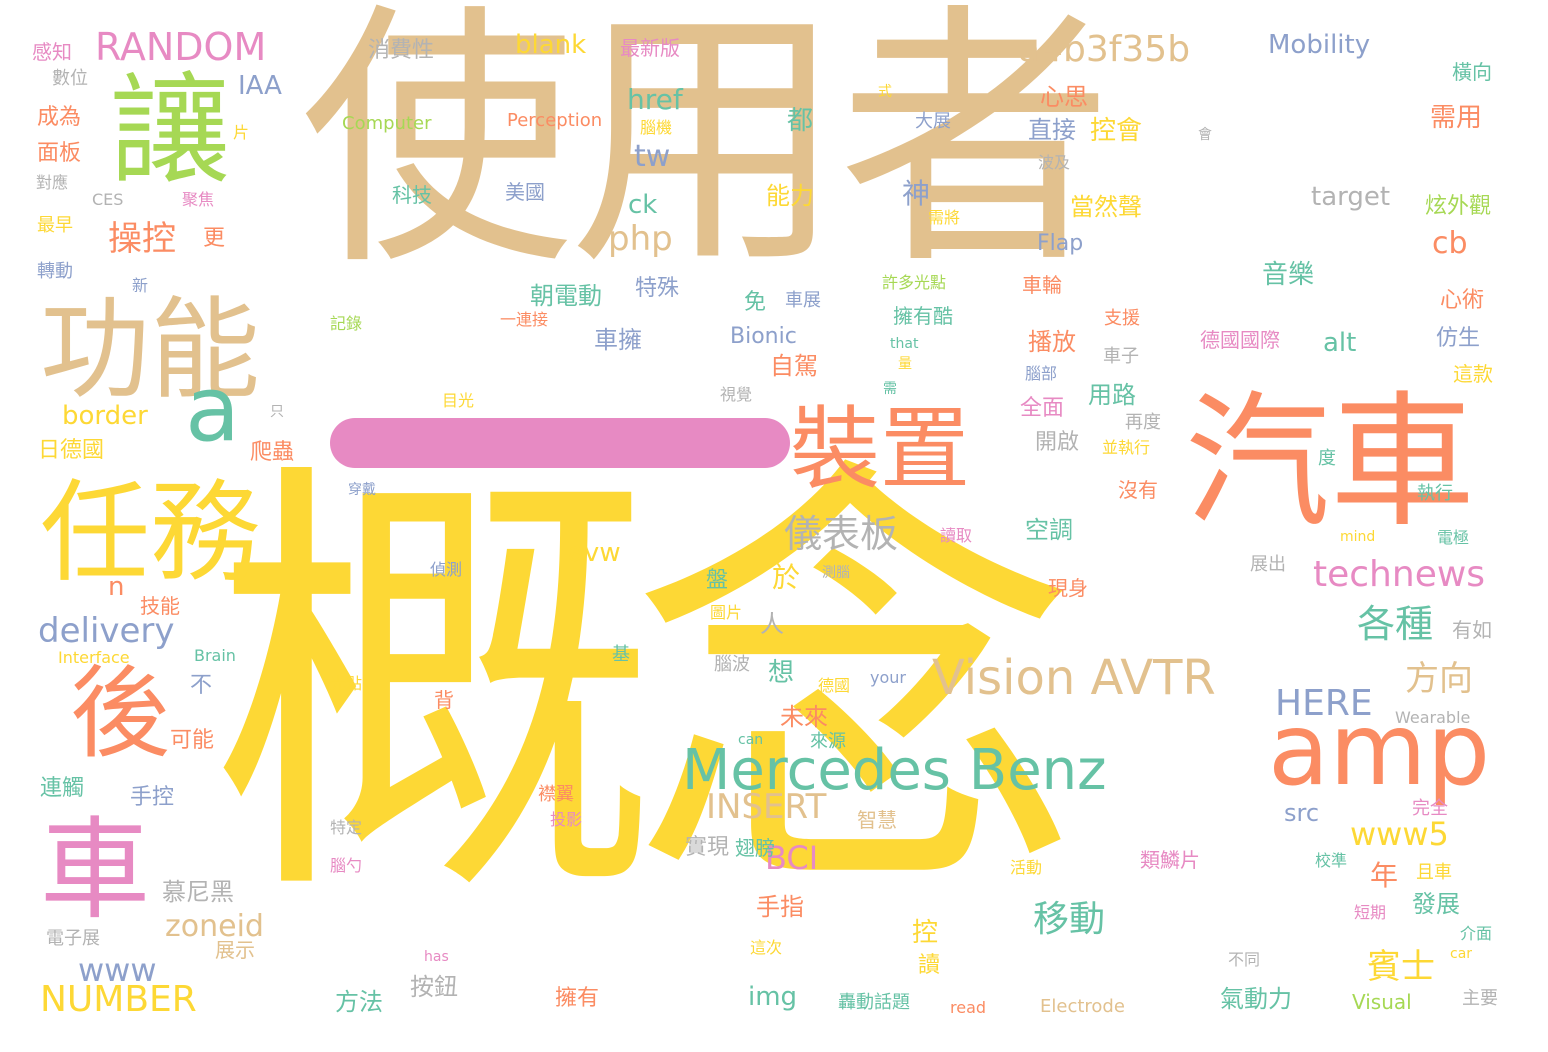 The image size is (1548, 1052). I want to click on word: 轉動, so click(55, 271).